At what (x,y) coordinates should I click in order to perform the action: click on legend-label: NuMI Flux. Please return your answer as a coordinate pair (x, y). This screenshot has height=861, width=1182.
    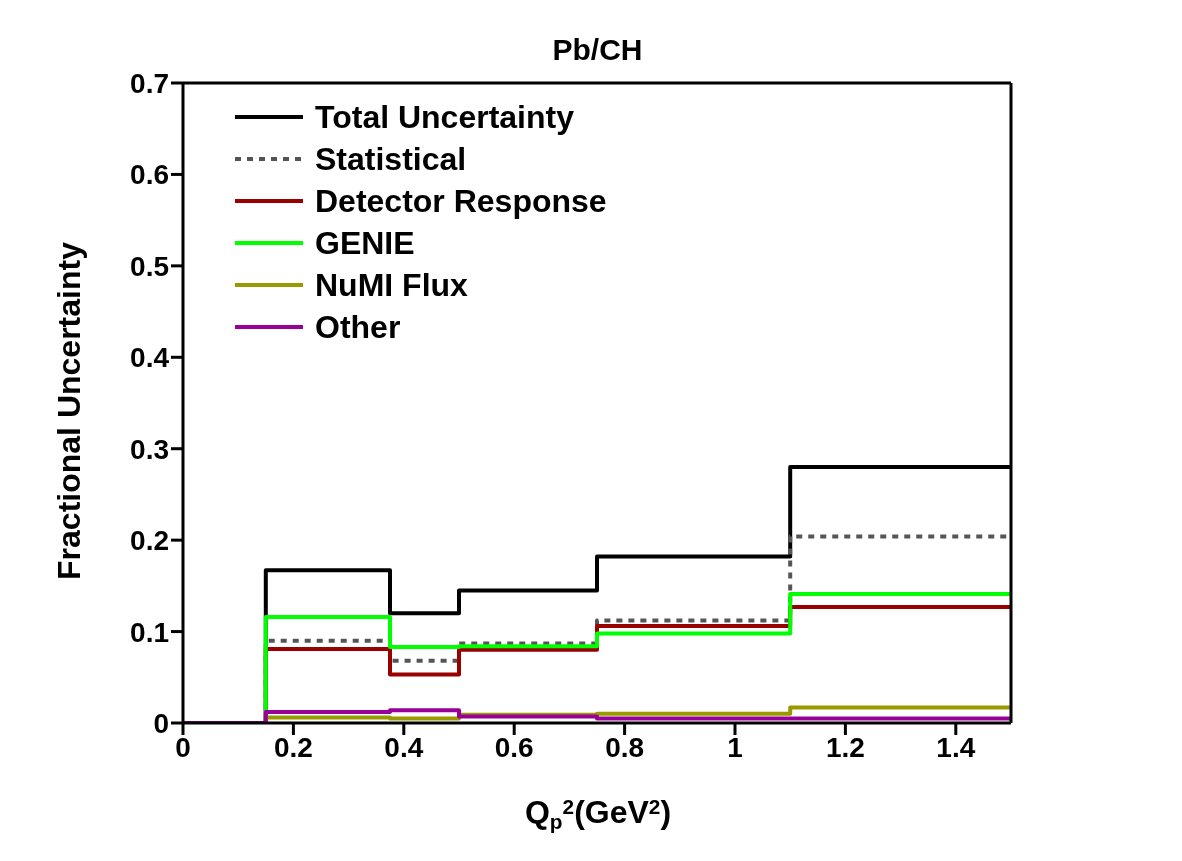
    Looking at the image, I should click on (391, 285).